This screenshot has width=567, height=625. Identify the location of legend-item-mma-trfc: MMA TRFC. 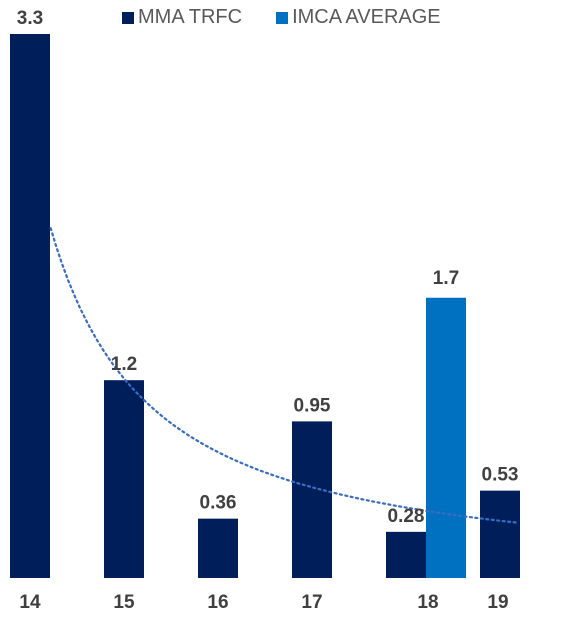
(182, 17).